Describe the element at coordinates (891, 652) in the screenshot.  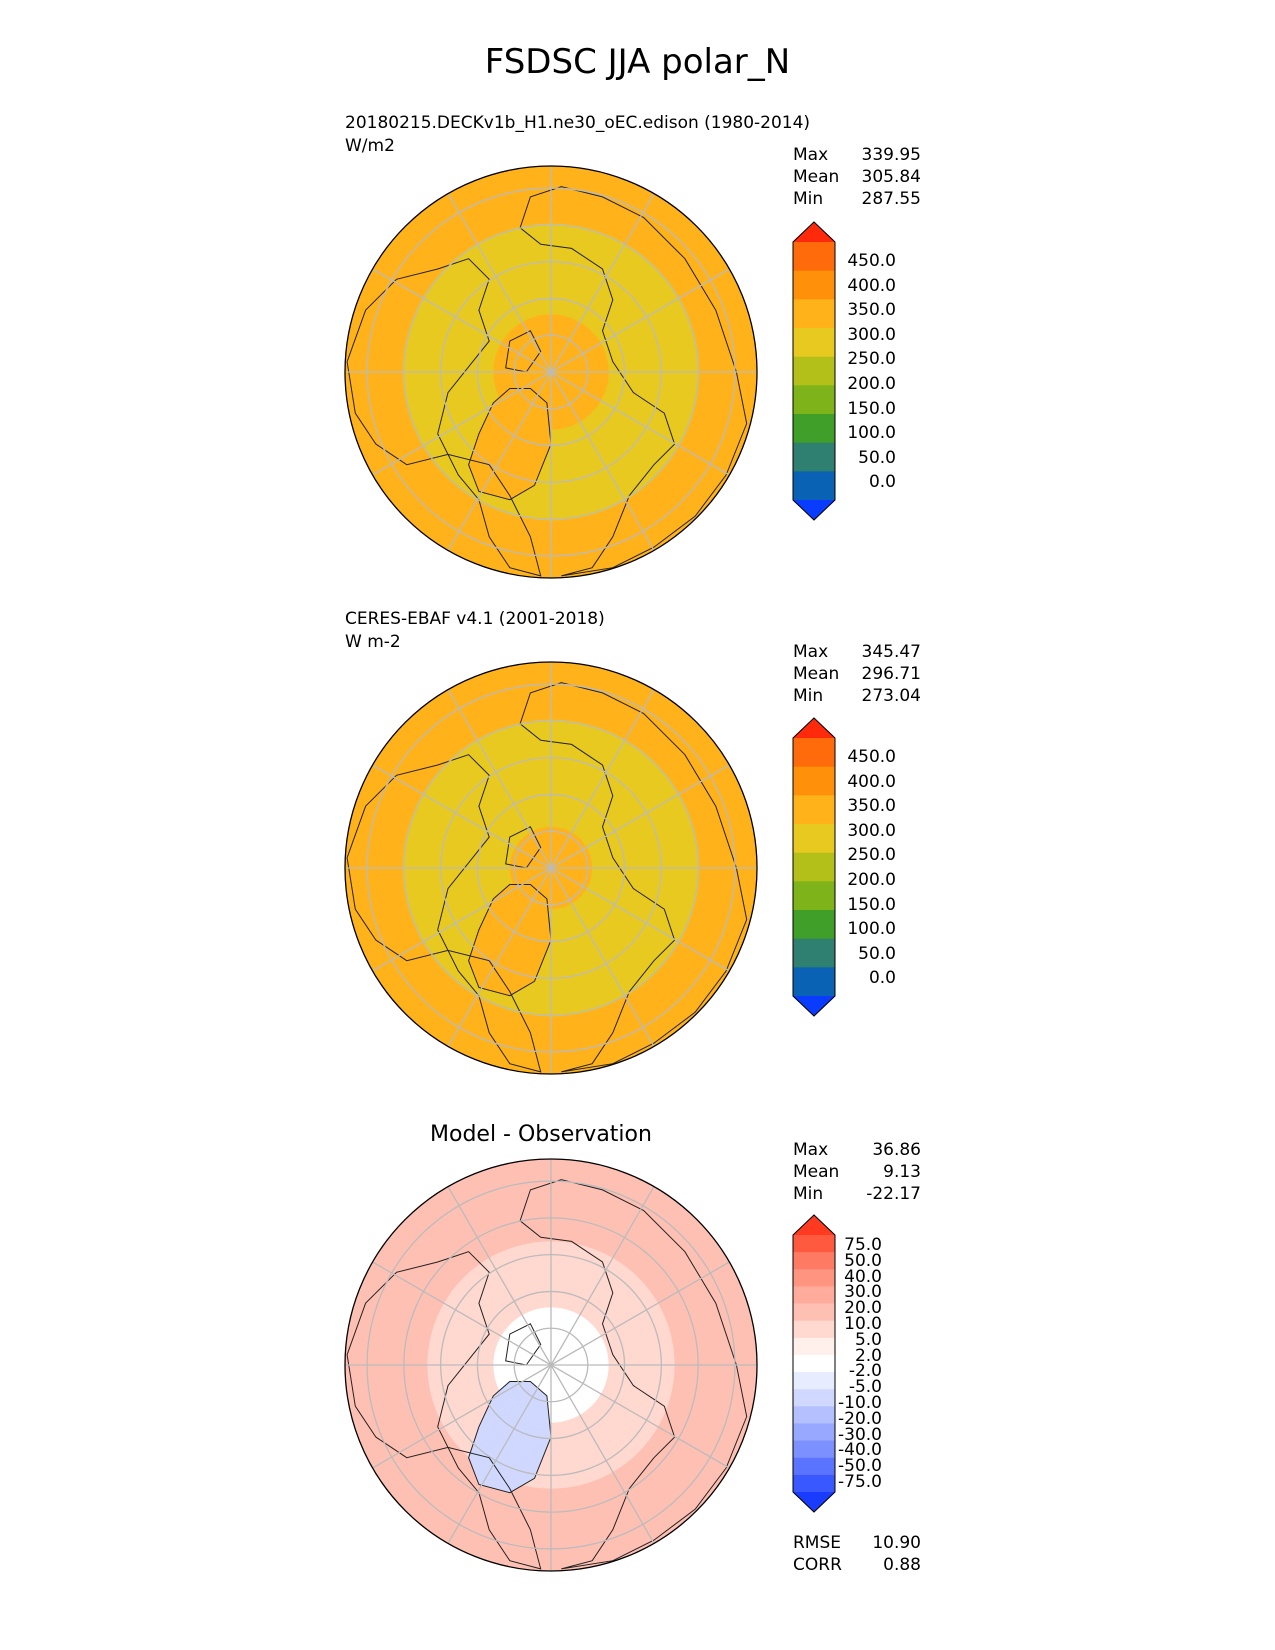
I see `stat-value: 345.47` at that location.